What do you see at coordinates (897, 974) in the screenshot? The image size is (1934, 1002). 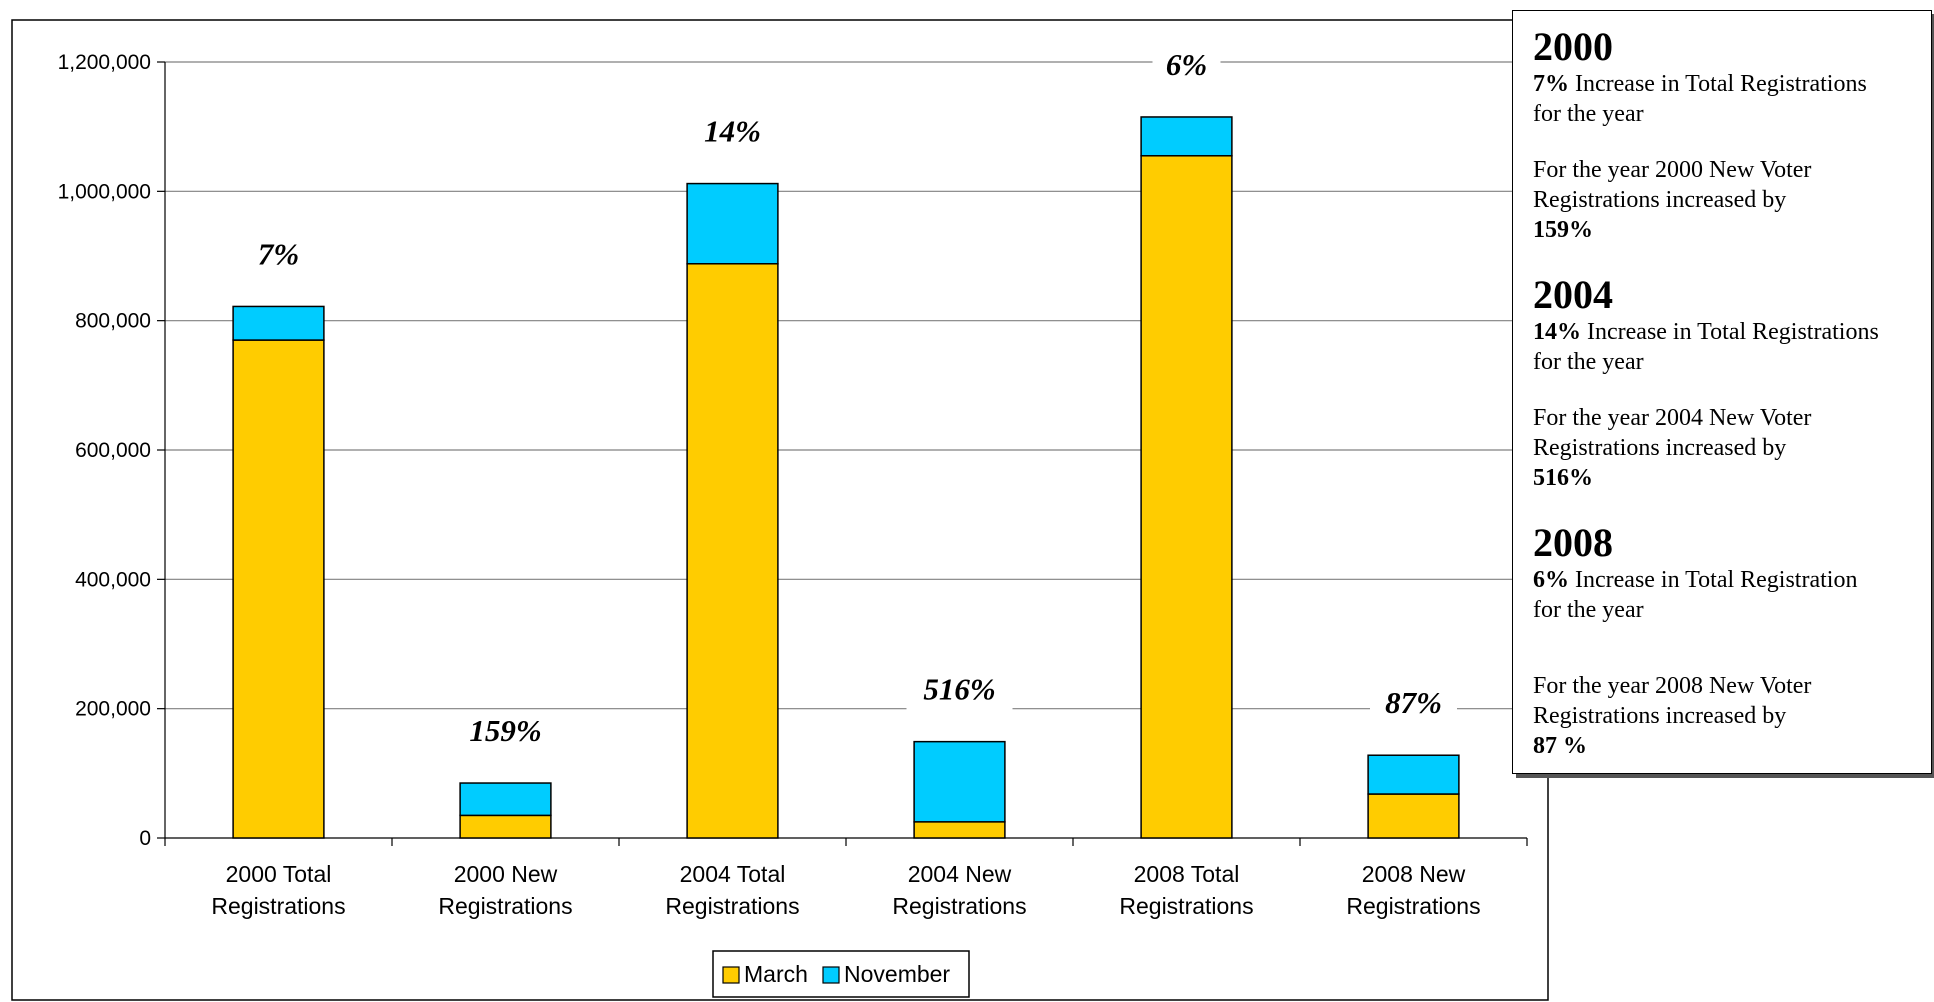 I see `legend-label-november: November` at bounding box center [897, 974].